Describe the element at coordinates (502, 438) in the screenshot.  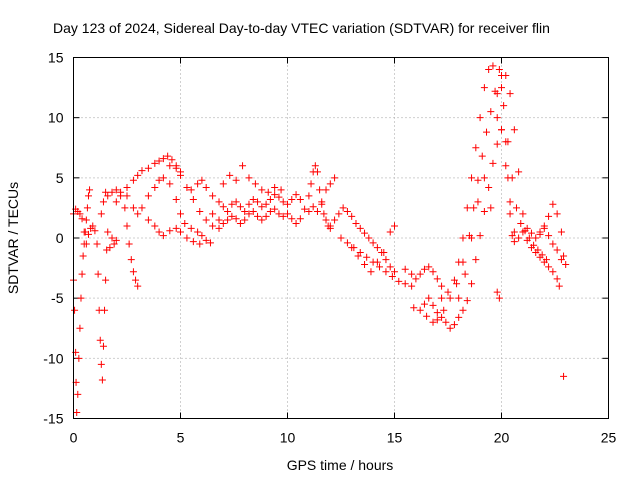
I see `x-tick-label: 20` at that location.